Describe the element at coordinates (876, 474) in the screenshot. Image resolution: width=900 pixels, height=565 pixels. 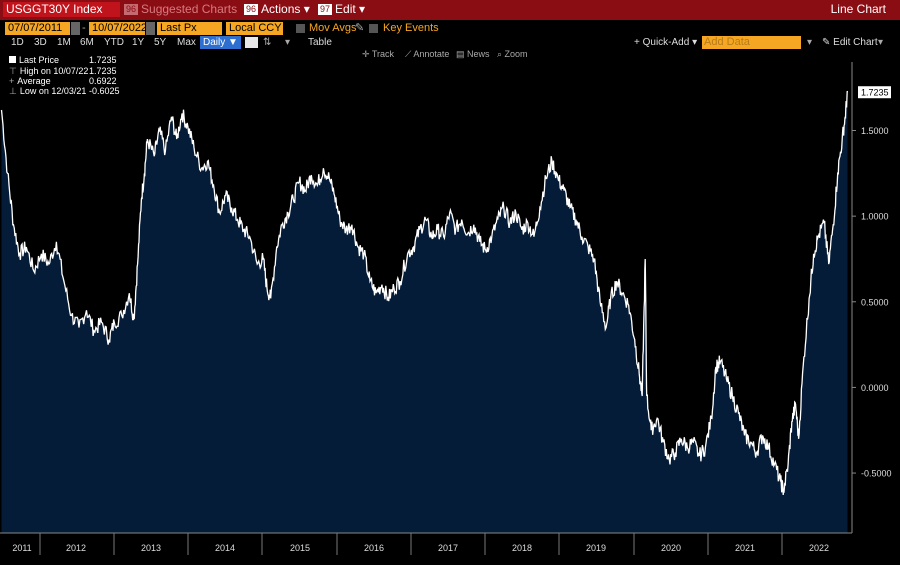
I see `y-tick-label: -0.5000` at that location.